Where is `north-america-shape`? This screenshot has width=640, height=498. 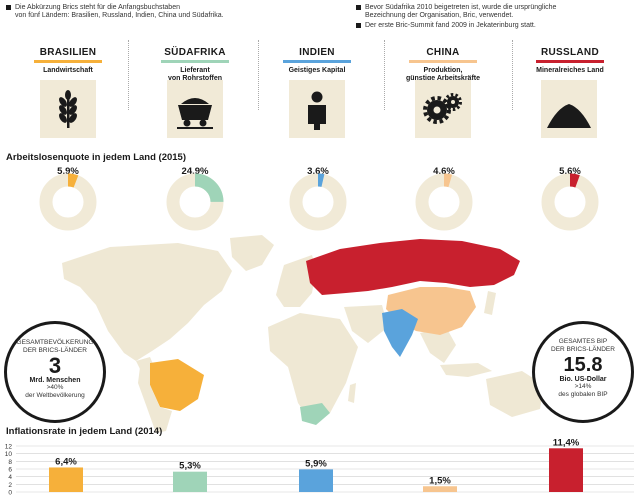 north-america-shape is located at coordinates (147, 302).